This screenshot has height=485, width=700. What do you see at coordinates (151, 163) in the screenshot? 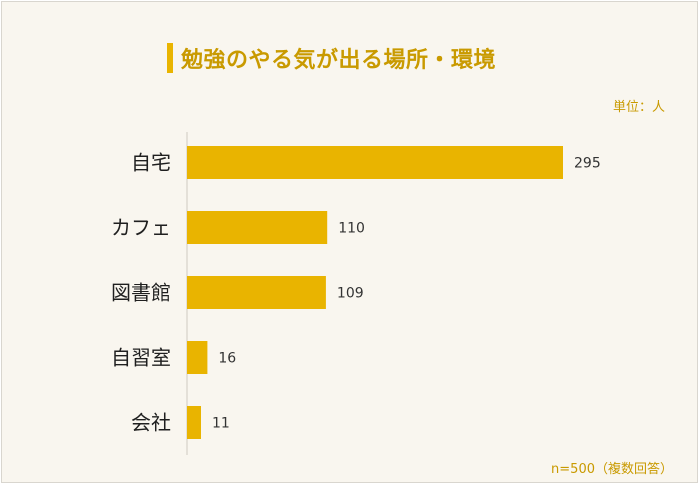
I see `category-label-0: 自宅` at bounding box center [151, 163].